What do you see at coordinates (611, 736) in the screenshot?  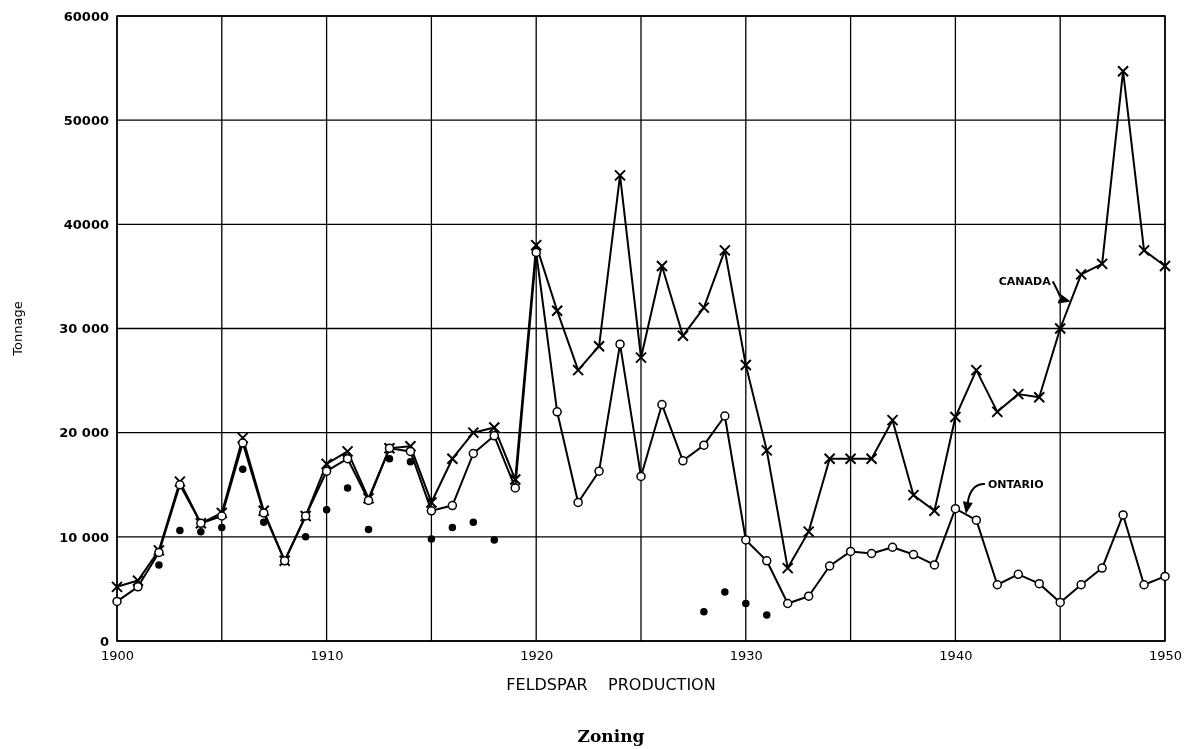 I see `text: Zoning` at bounding box center [611, 736].